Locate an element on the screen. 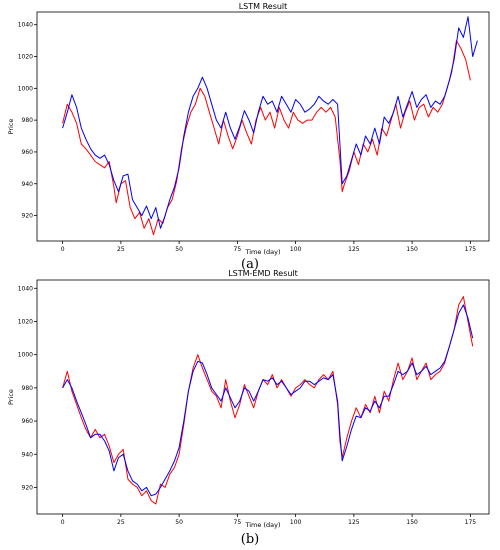  chart-title: LSTM Result is located at coordinates (263, 6).